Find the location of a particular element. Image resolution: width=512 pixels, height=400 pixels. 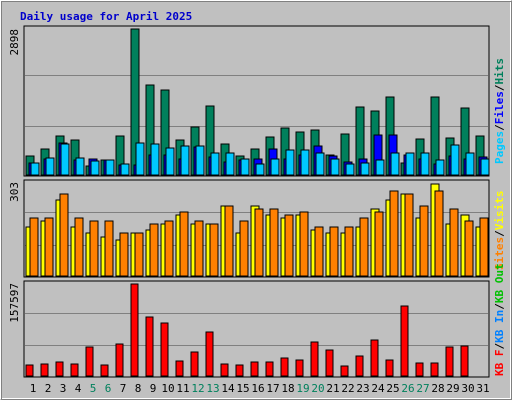

day-label-21: 21 is located at coordinates (332, 388).